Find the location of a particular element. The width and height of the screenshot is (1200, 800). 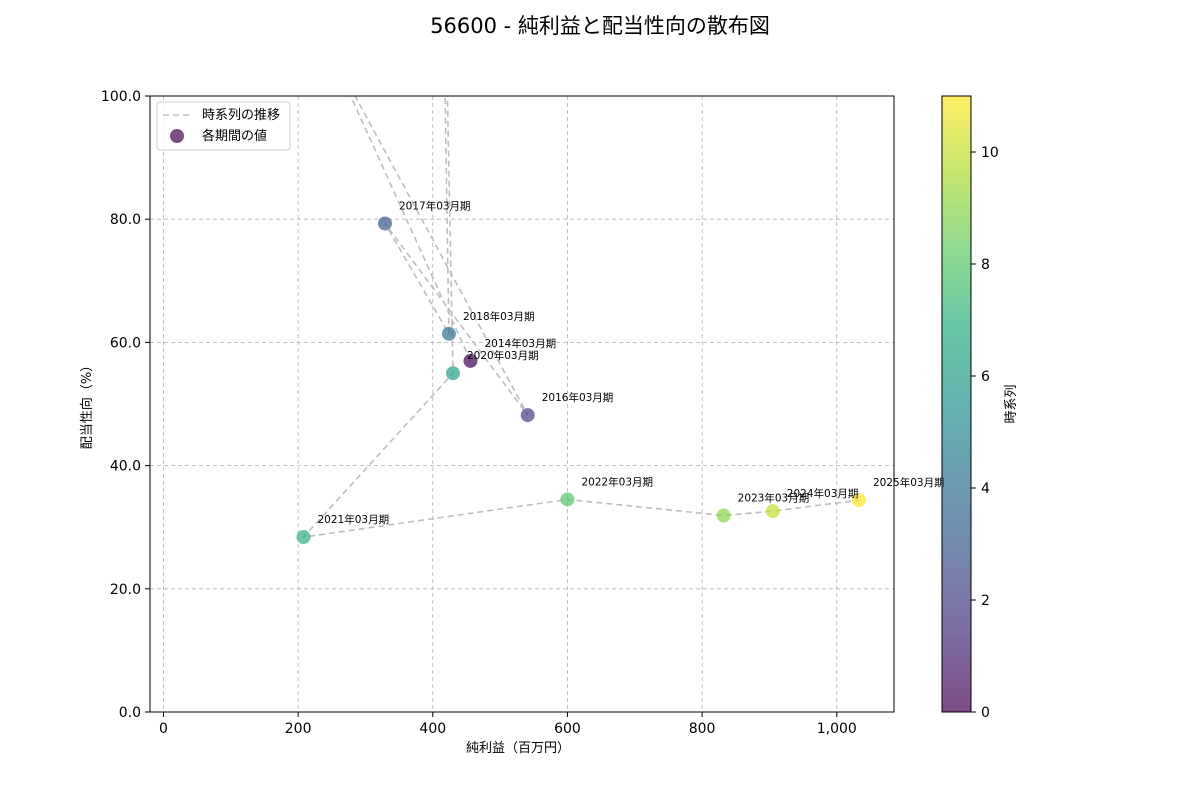

point-label: 2017年03月期 is located at coordinates (435, 206).